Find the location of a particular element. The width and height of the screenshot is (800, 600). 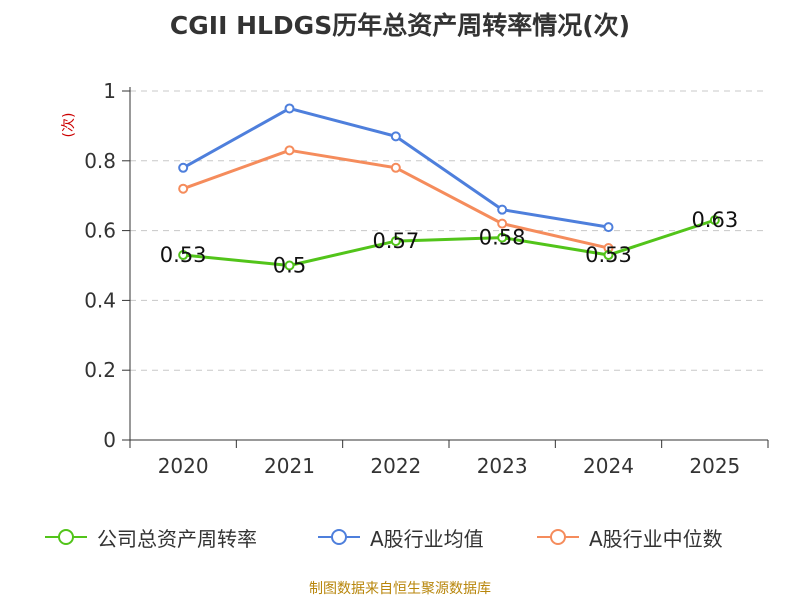

legend-label: 公司总资产周转率 is located at coordinates (177, 538).